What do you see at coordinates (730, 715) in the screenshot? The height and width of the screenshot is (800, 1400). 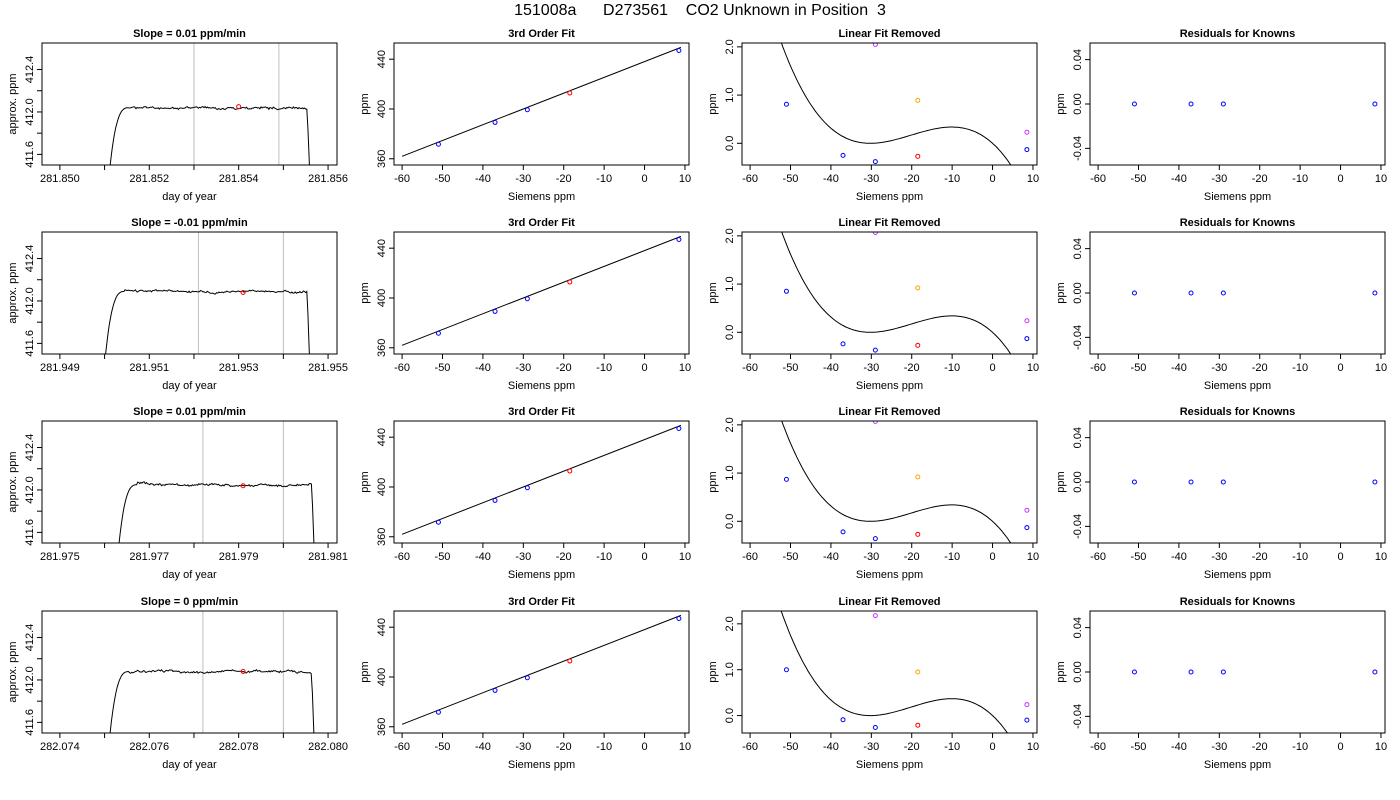 I see `y-tick-label: 0.0` at bounding box center [730, 715].